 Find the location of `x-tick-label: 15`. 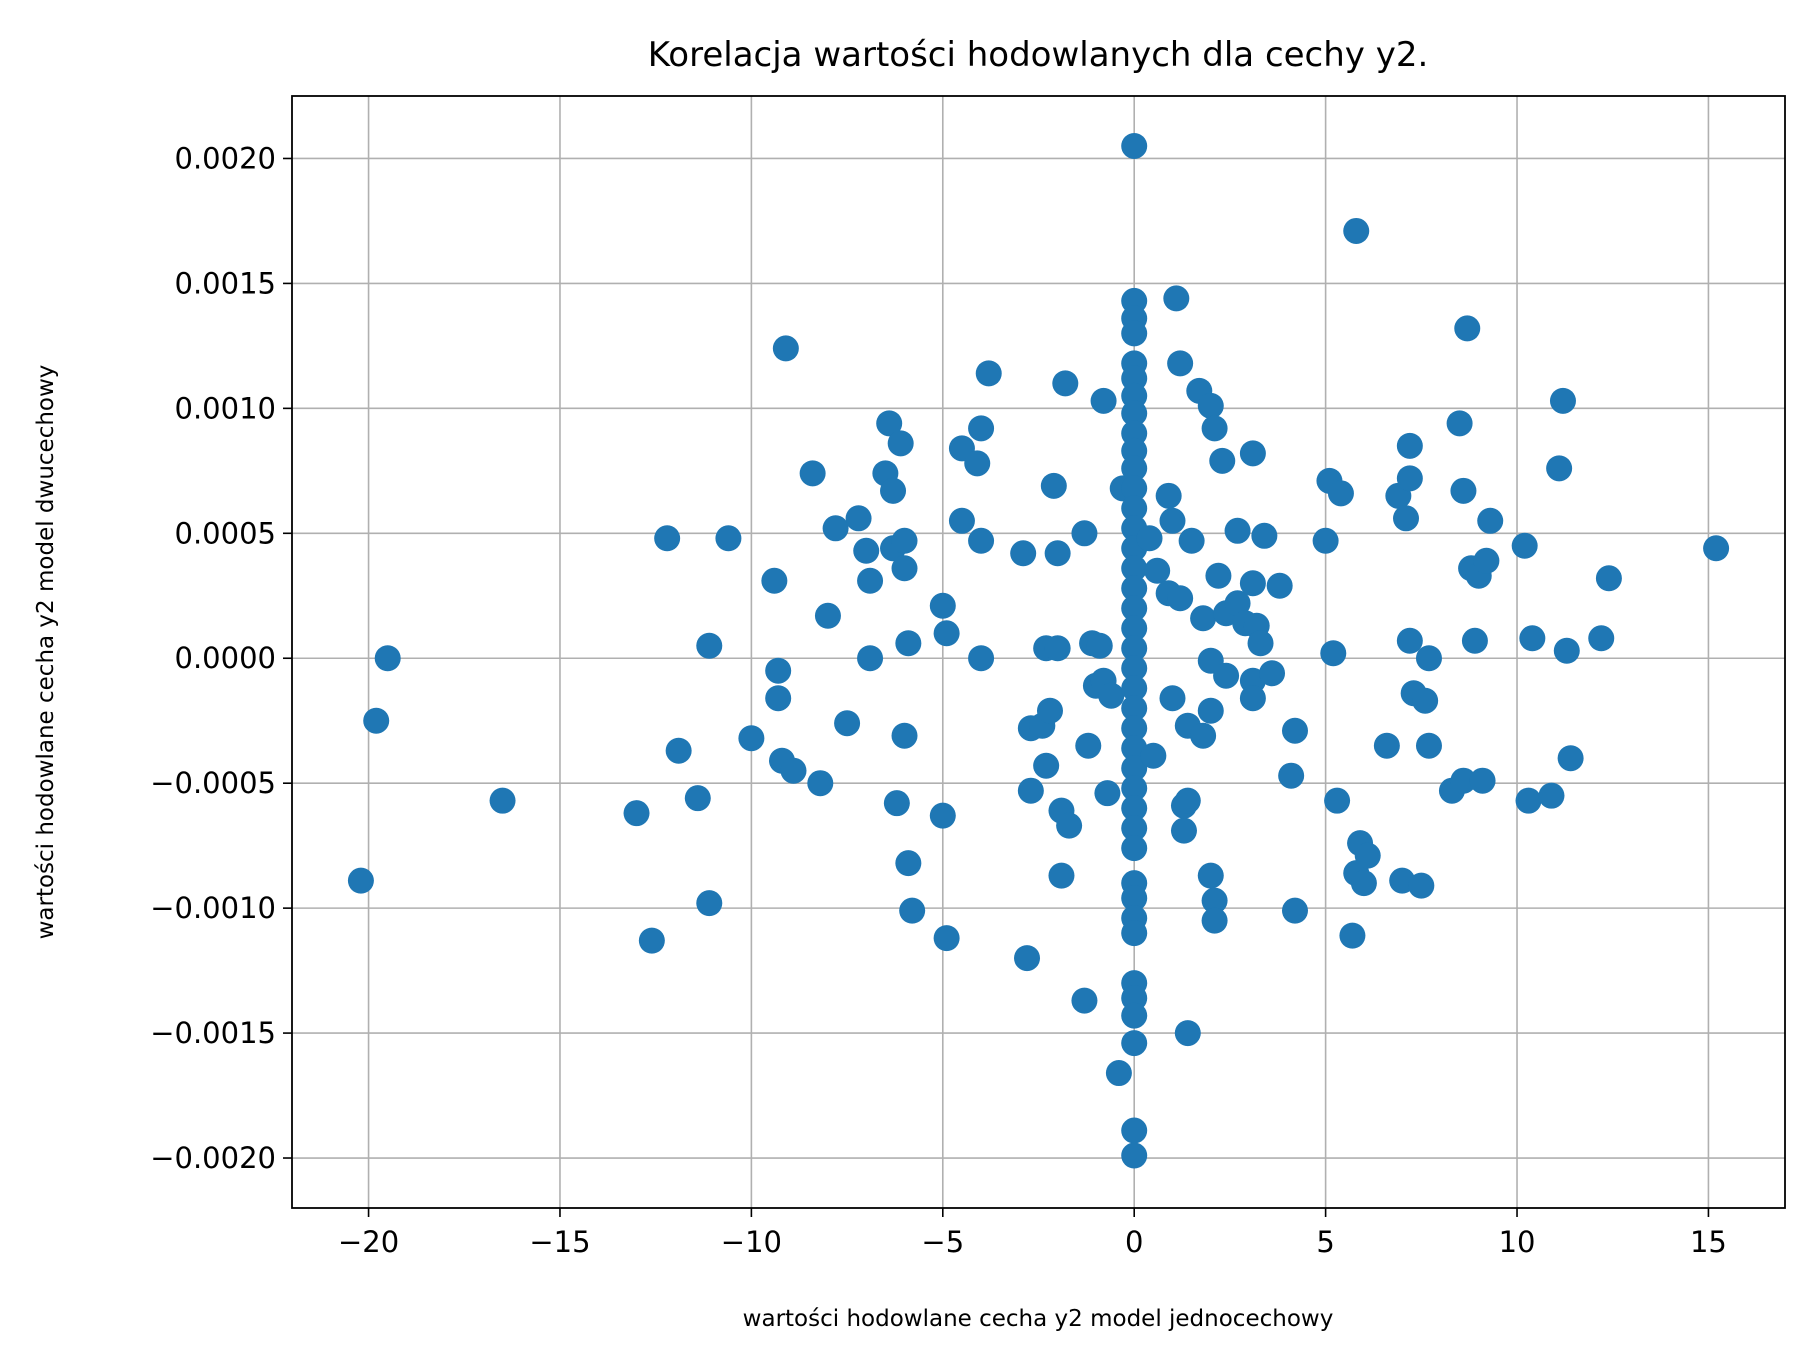

x-tick-label: 15 is located at coordinates (1708, 1242).